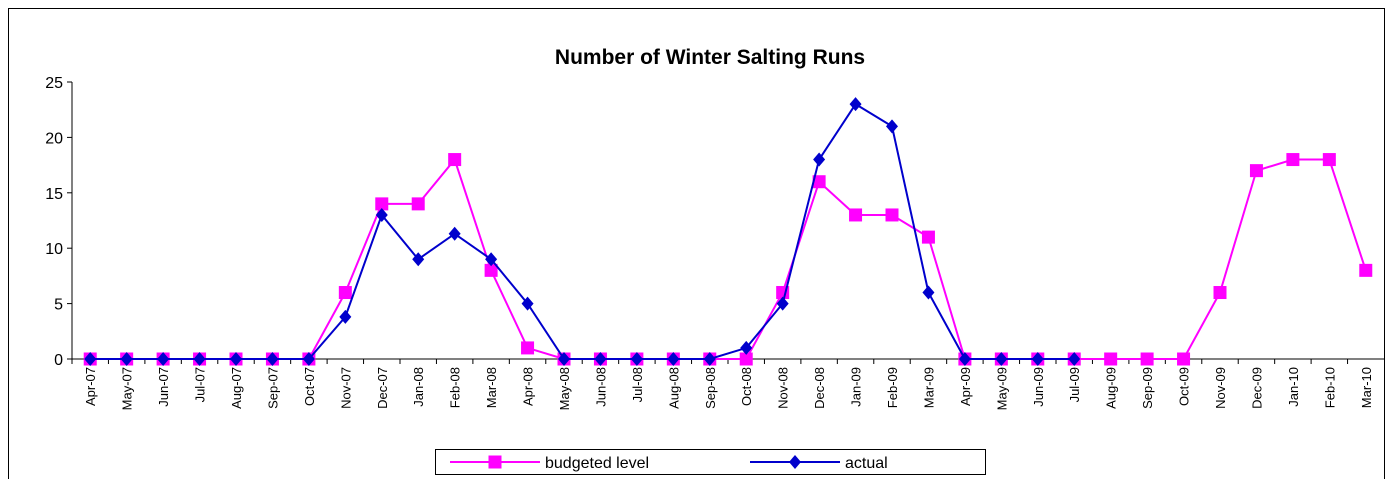 Image resolution: width=1393 pixels, height=479 pixels. What do you see at coordinates (382, 388) in the screenshot?
I see `x-tick-label: Dec-07` at bounding box center [382, 388].